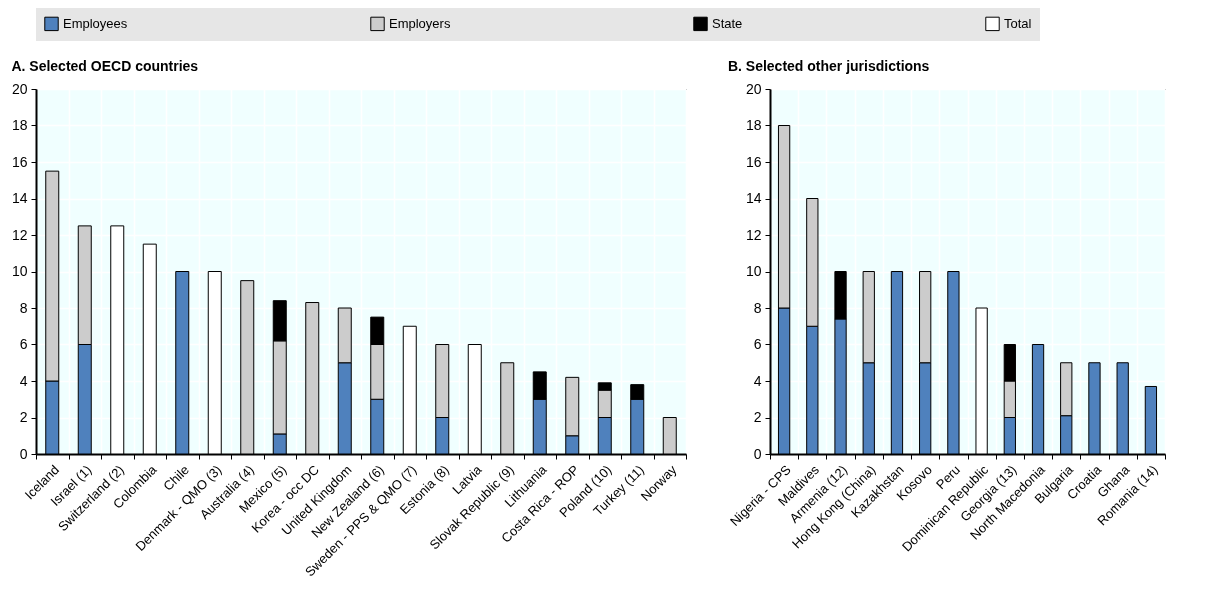 The image size is (1206, 614). I want to click on legend-label: Employees, so click(95, 23).